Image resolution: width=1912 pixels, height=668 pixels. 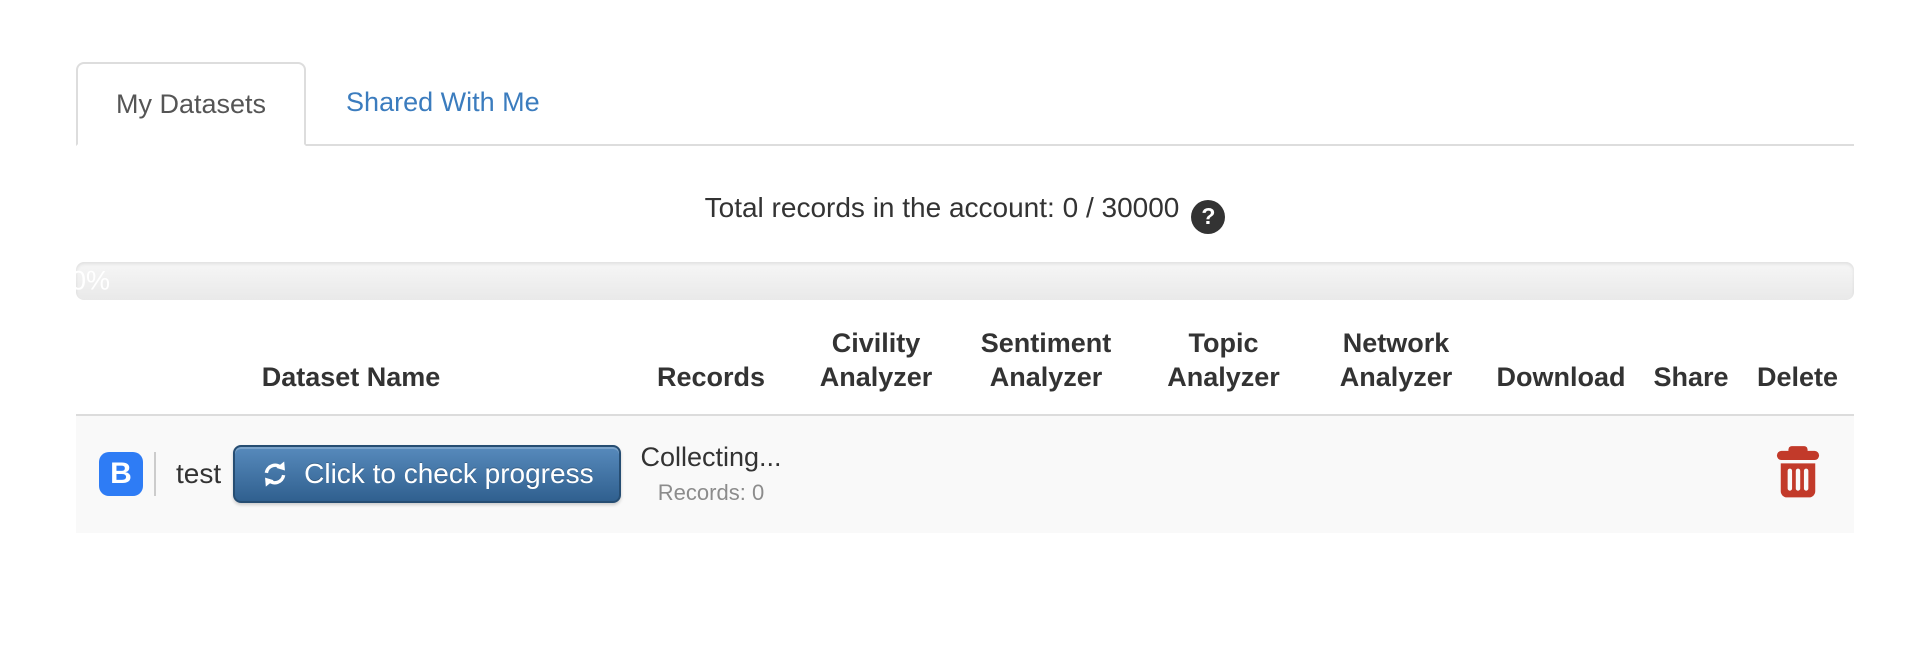 I want to click on refresh-icon, so click(x=275, y=474).